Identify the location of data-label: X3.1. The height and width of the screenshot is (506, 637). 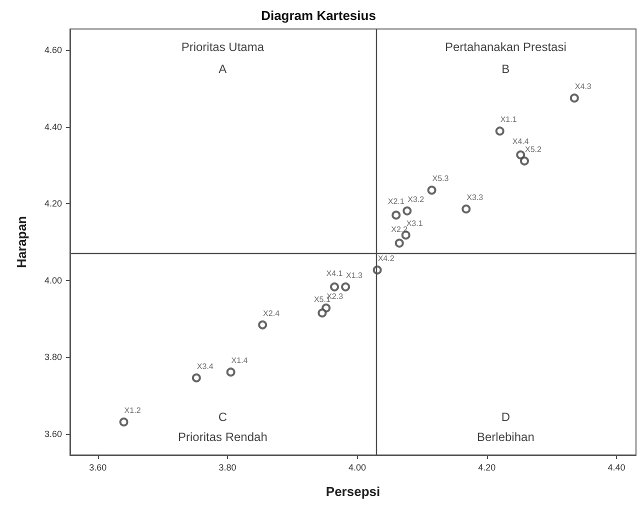
(415, 223).